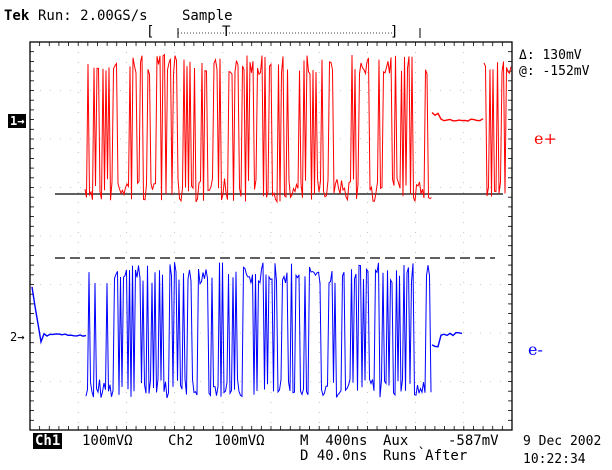 Image resolution: width=612 pixels, height=470 pixels. What do you see at coordinates (207, 16) in the screenshot?
I see `acquisition-mode: Sample` at bounding box center [207, 16].